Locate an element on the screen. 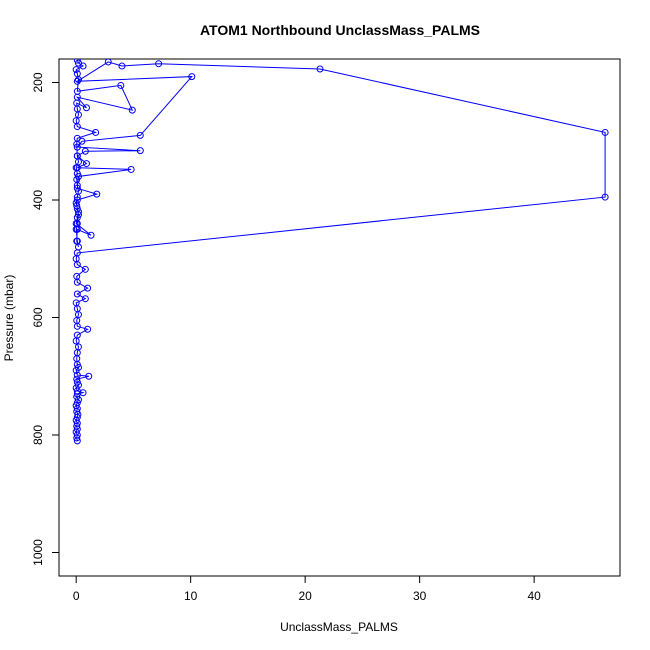 This screenshot has width=650, height=650. x-tick-label: 40 is located at coordinates (534, 596).